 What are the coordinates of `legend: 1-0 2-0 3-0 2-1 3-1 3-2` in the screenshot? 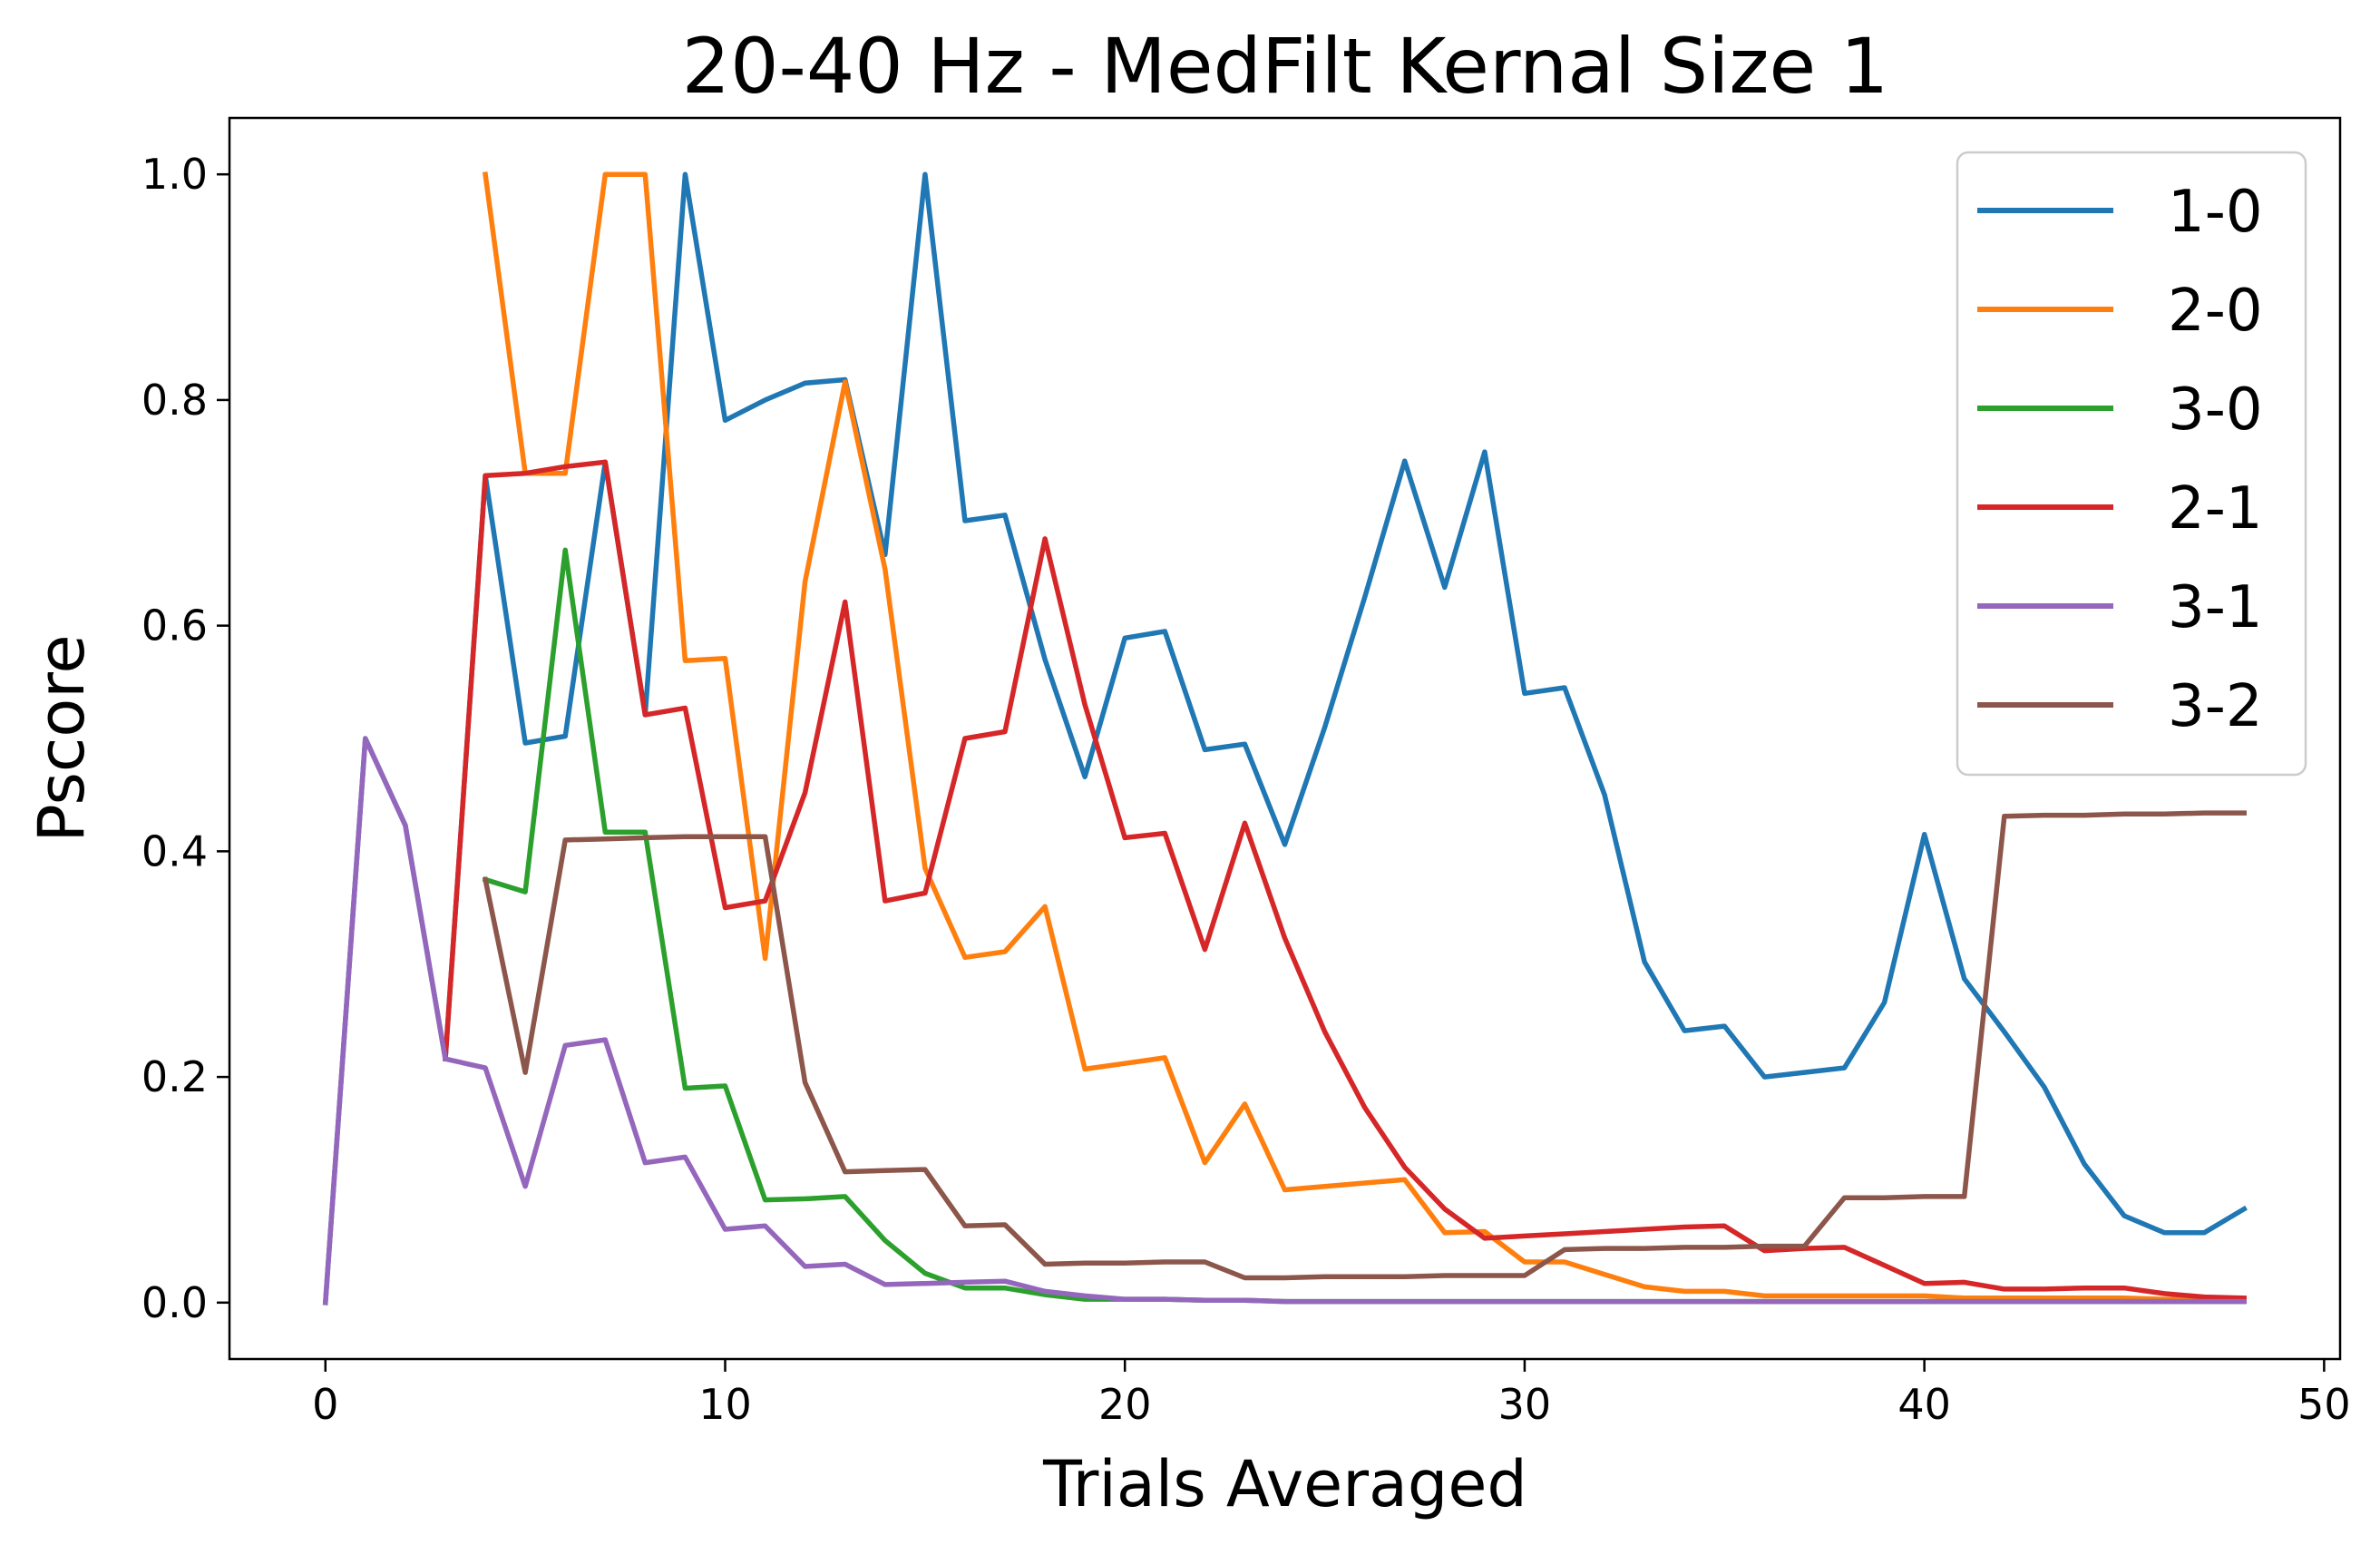 It's located at (2131, 464).